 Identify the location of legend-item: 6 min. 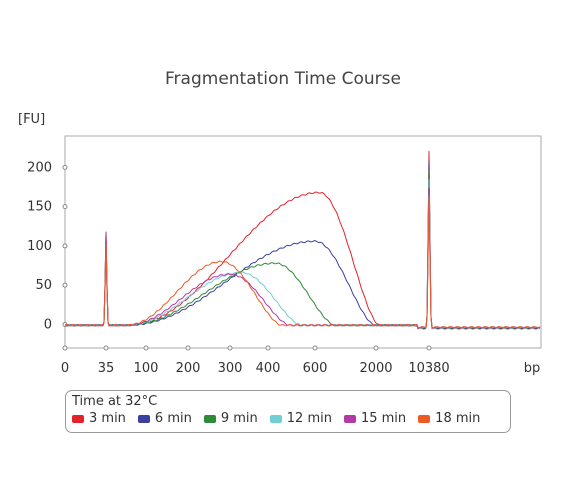
(164, 418).